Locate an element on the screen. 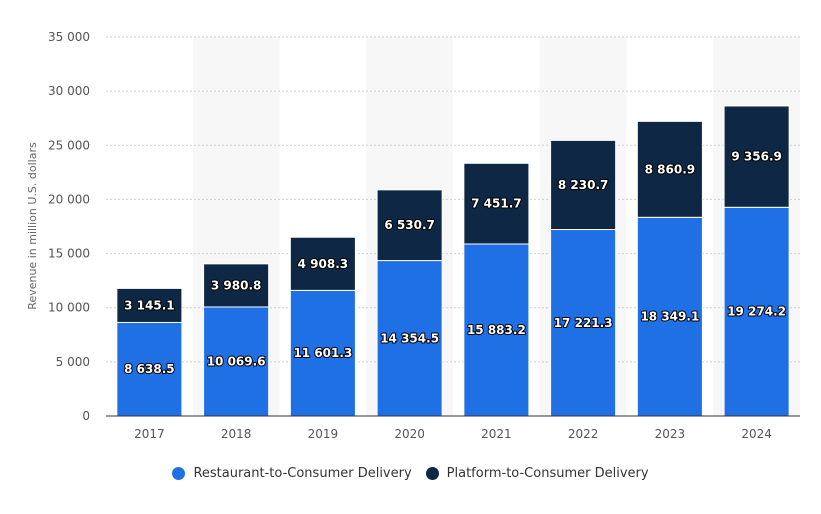  legend-swatch-platform is located at coordinates (432, 473).